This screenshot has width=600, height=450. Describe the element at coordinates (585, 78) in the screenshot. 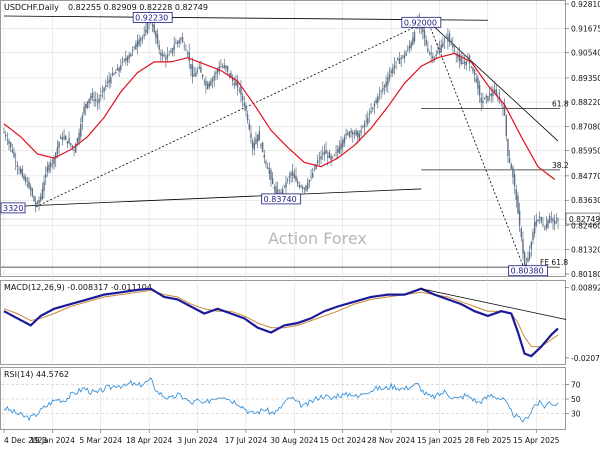

I see `price-tick-label: 0.89350` at that location.